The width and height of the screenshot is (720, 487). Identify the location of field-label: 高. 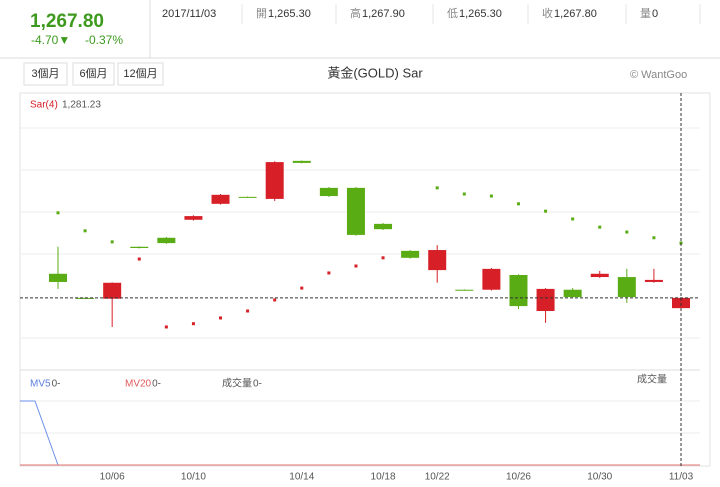
(355, 13).